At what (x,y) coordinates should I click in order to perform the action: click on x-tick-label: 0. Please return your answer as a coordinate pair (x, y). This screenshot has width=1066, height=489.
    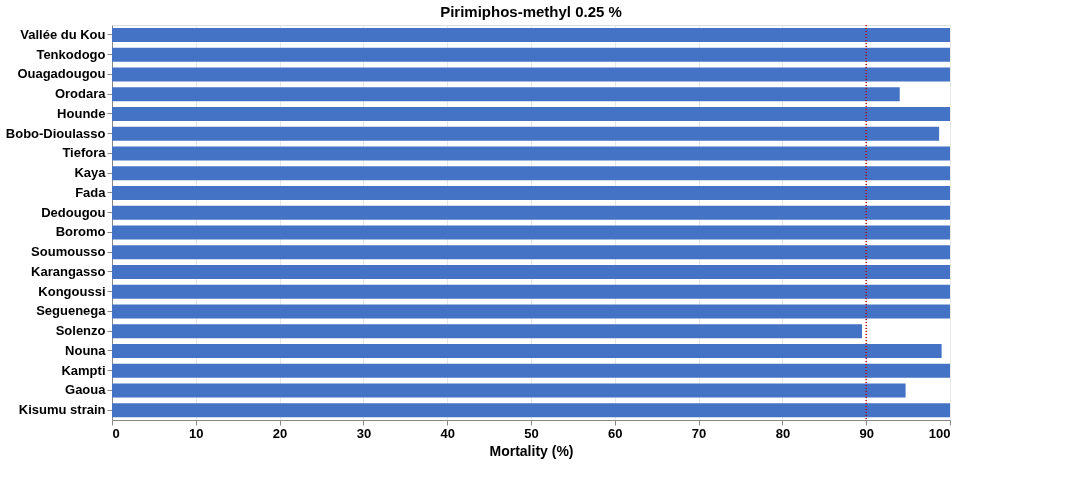
    Looking at the image, I should click on (116, 433).